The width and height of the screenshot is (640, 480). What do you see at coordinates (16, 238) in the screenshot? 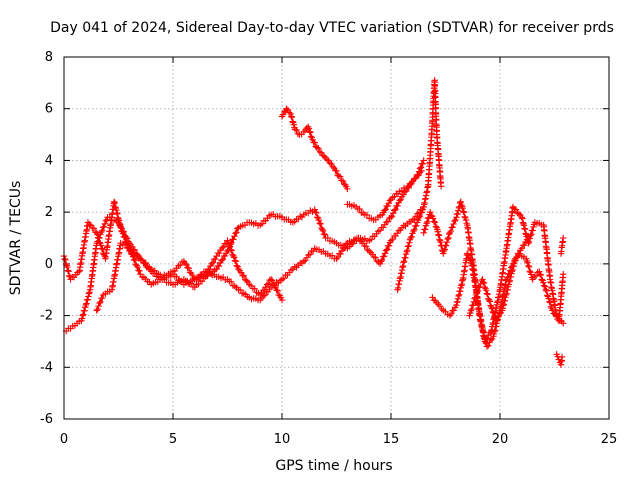
I see `y-axis-label: SDTVAR / TECUs` at bounding box center [16, 238].